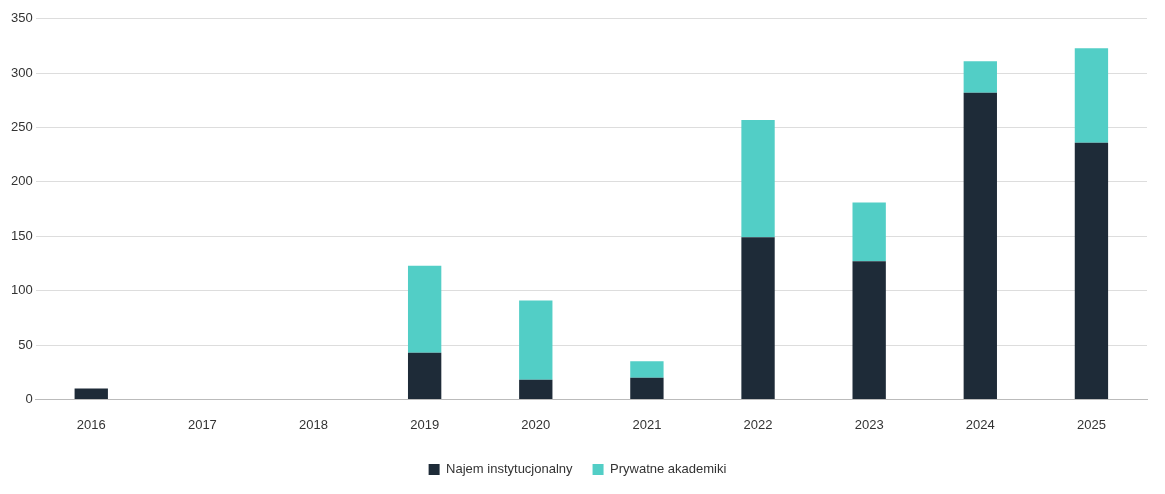  What do you see at coordinates (1091, 424) in the screenshot?
I see `x-tick-label: 2025` at bounding box center [1091, 424].